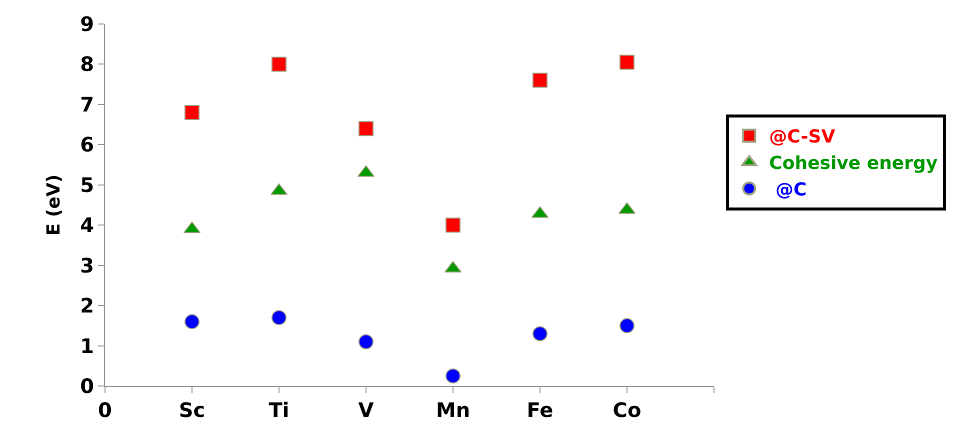 This screenshot has height=434, width=979. I want to click on y-tick-label: 3, so click(87, 265).